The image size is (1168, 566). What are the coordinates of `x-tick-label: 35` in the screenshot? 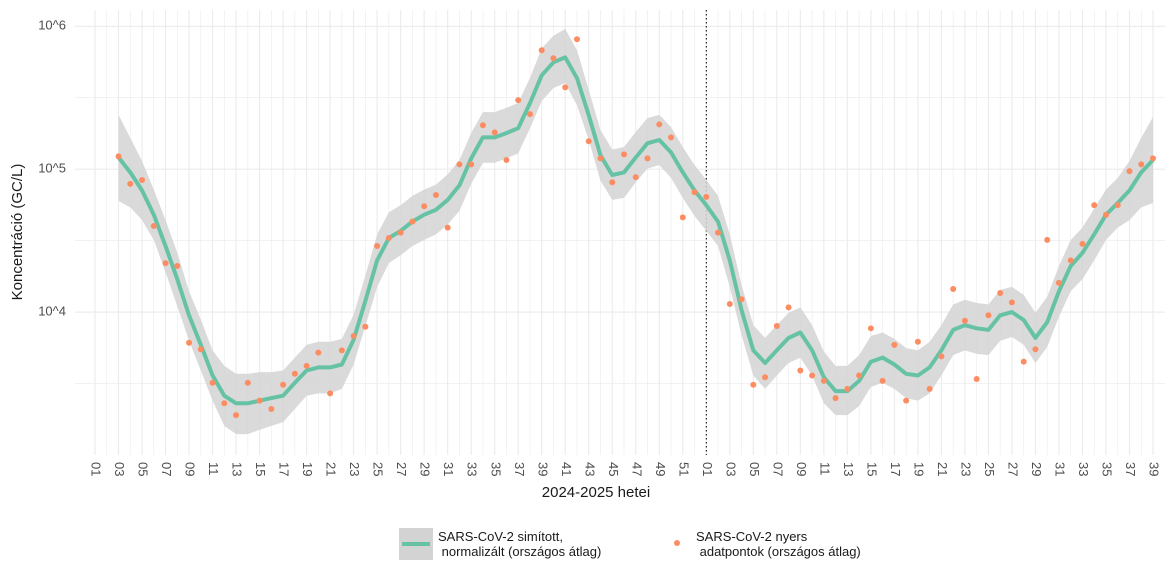 It's located at (495, 469).